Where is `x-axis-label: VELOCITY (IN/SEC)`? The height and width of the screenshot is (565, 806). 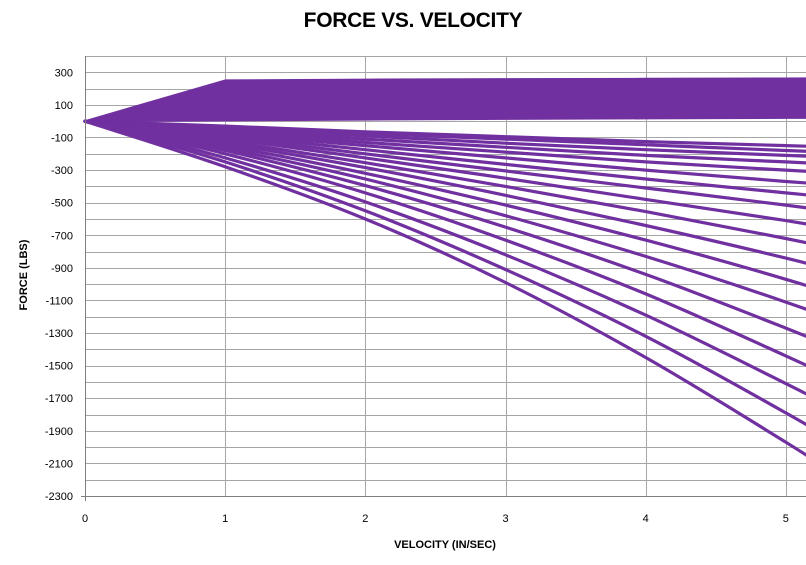 x-axis-label: VELOCITY (IN/SEC) is located at coordinates (445, 545).